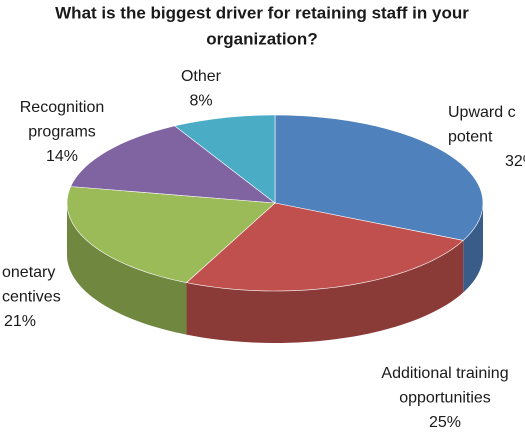 This screenshot has width=525, height=444. What do you see at coordinates (261, 38) in the screenshot?
I see `chart-title: organization?` at bounding box center [261, 38].